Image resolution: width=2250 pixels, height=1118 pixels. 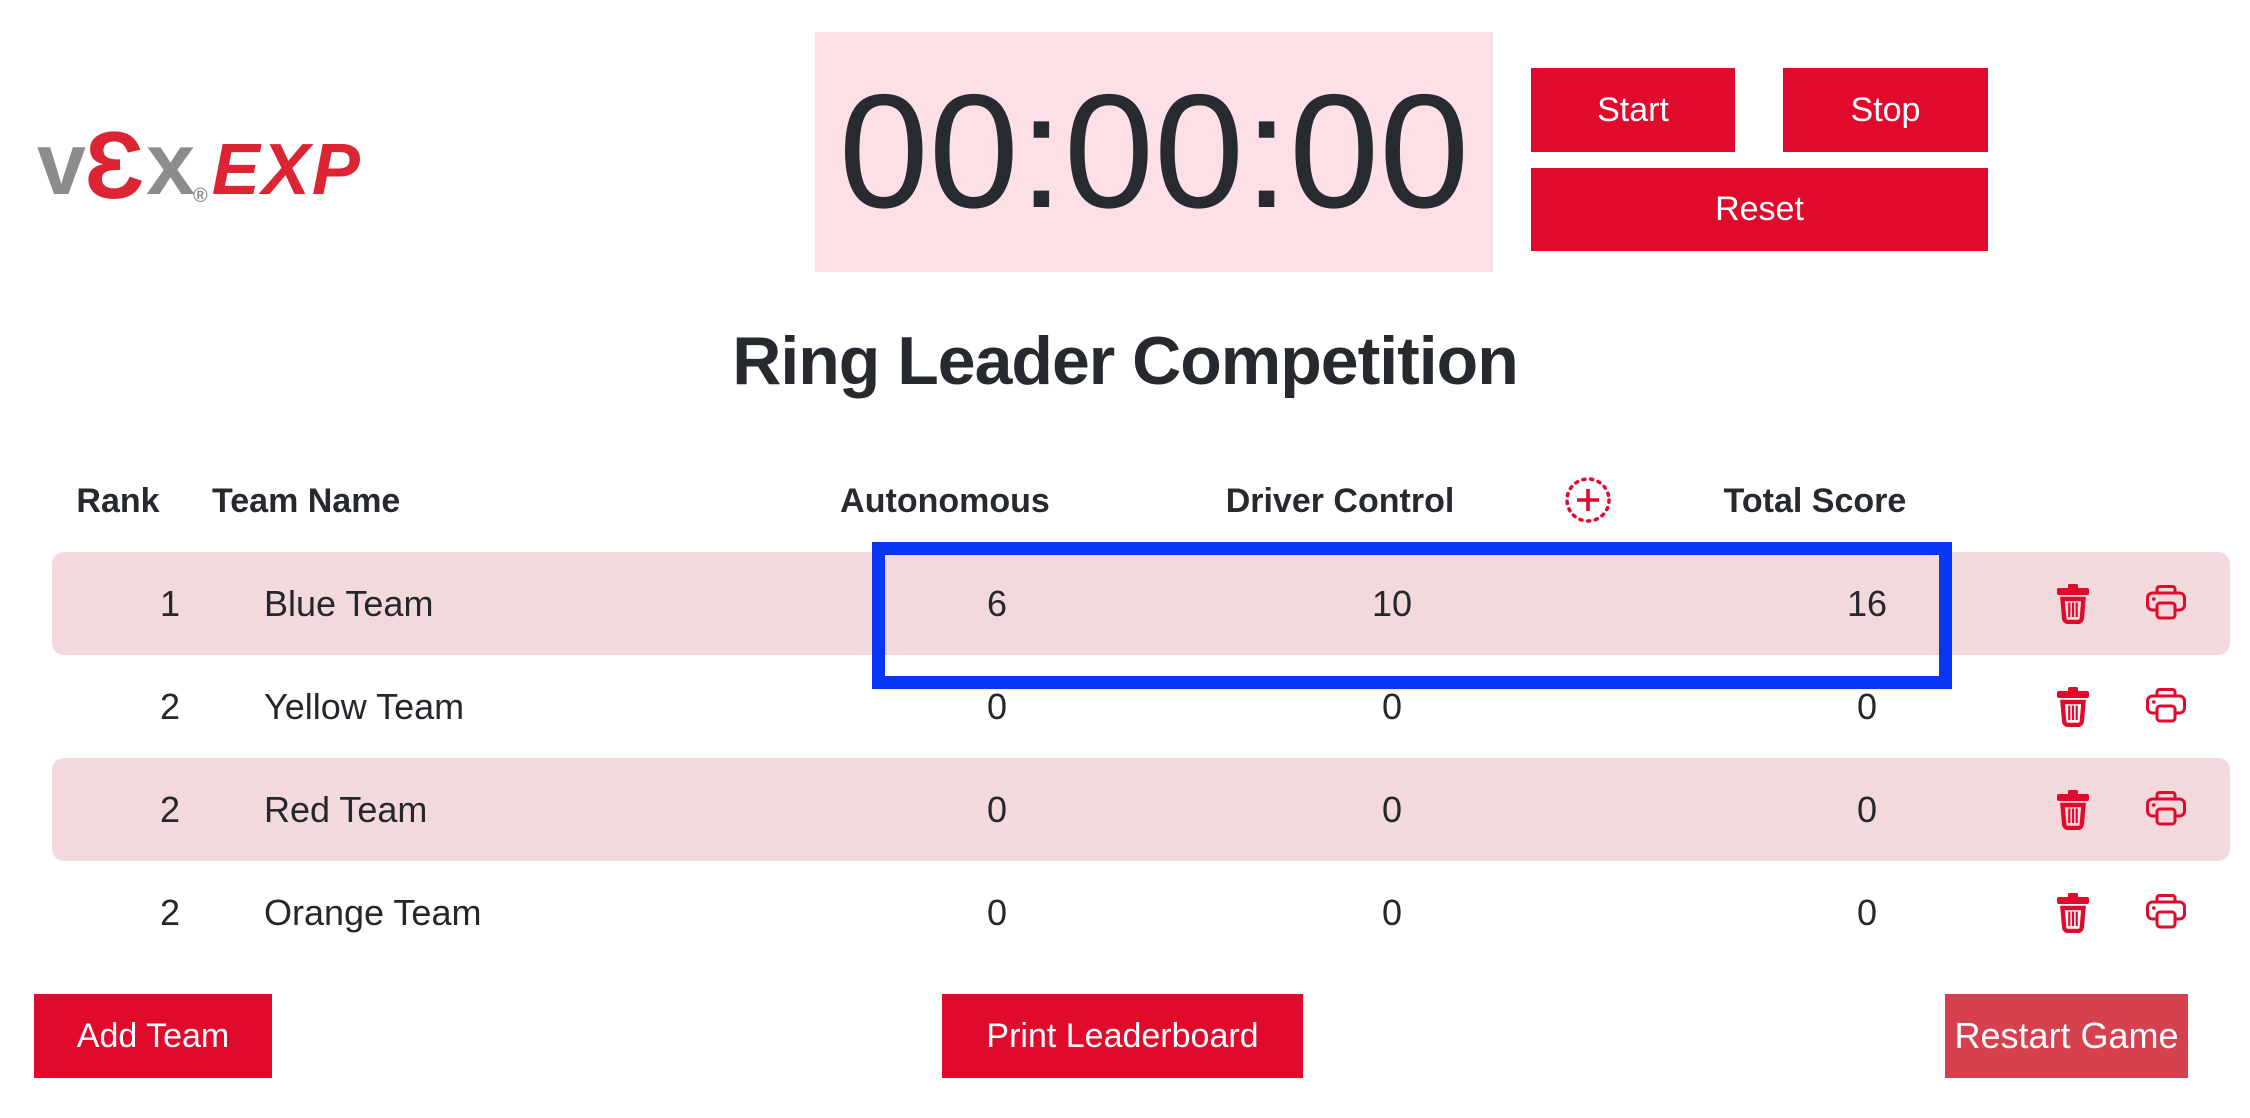 What do you see at coordinates (1885, 110) in the screenshot?
I see `stop-button: Stop` at bounding box center [1885, 110].